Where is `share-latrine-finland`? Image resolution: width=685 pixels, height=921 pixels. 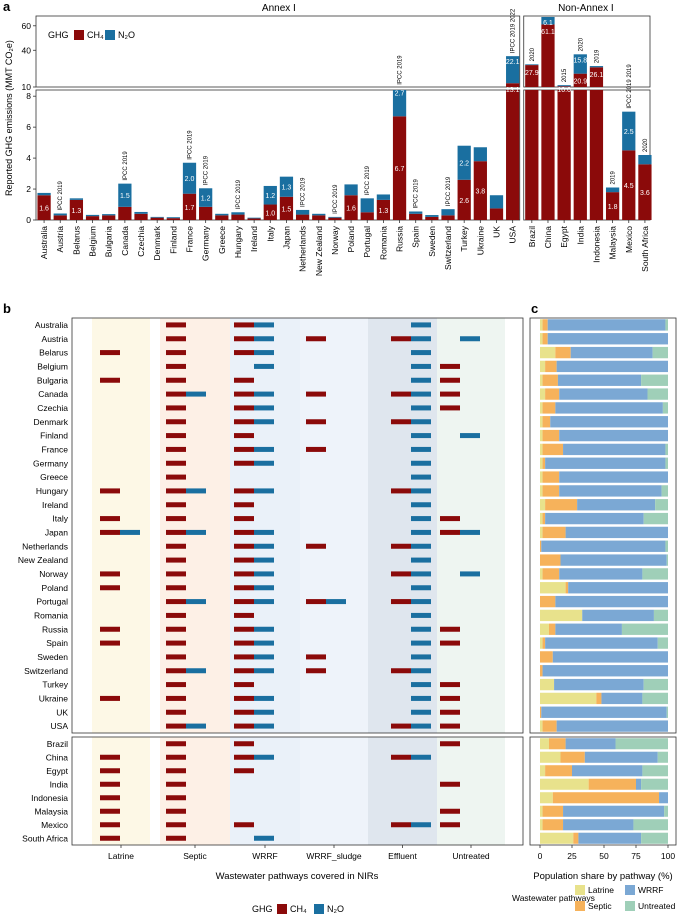 share-latrine-finland is located at coordinates (541, 435).